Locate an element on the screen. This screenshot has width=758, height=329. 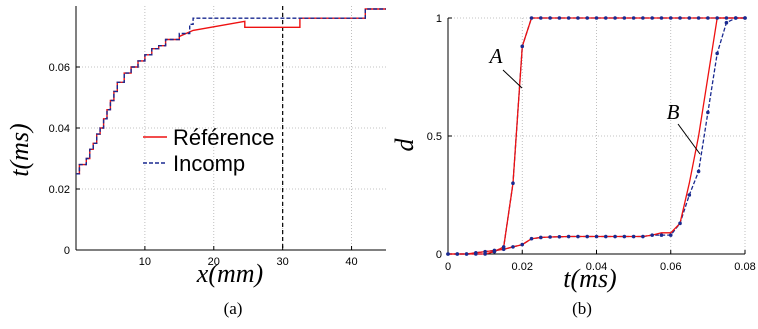
x-tick-label: 0.02 is located at coordinates (522, 267).